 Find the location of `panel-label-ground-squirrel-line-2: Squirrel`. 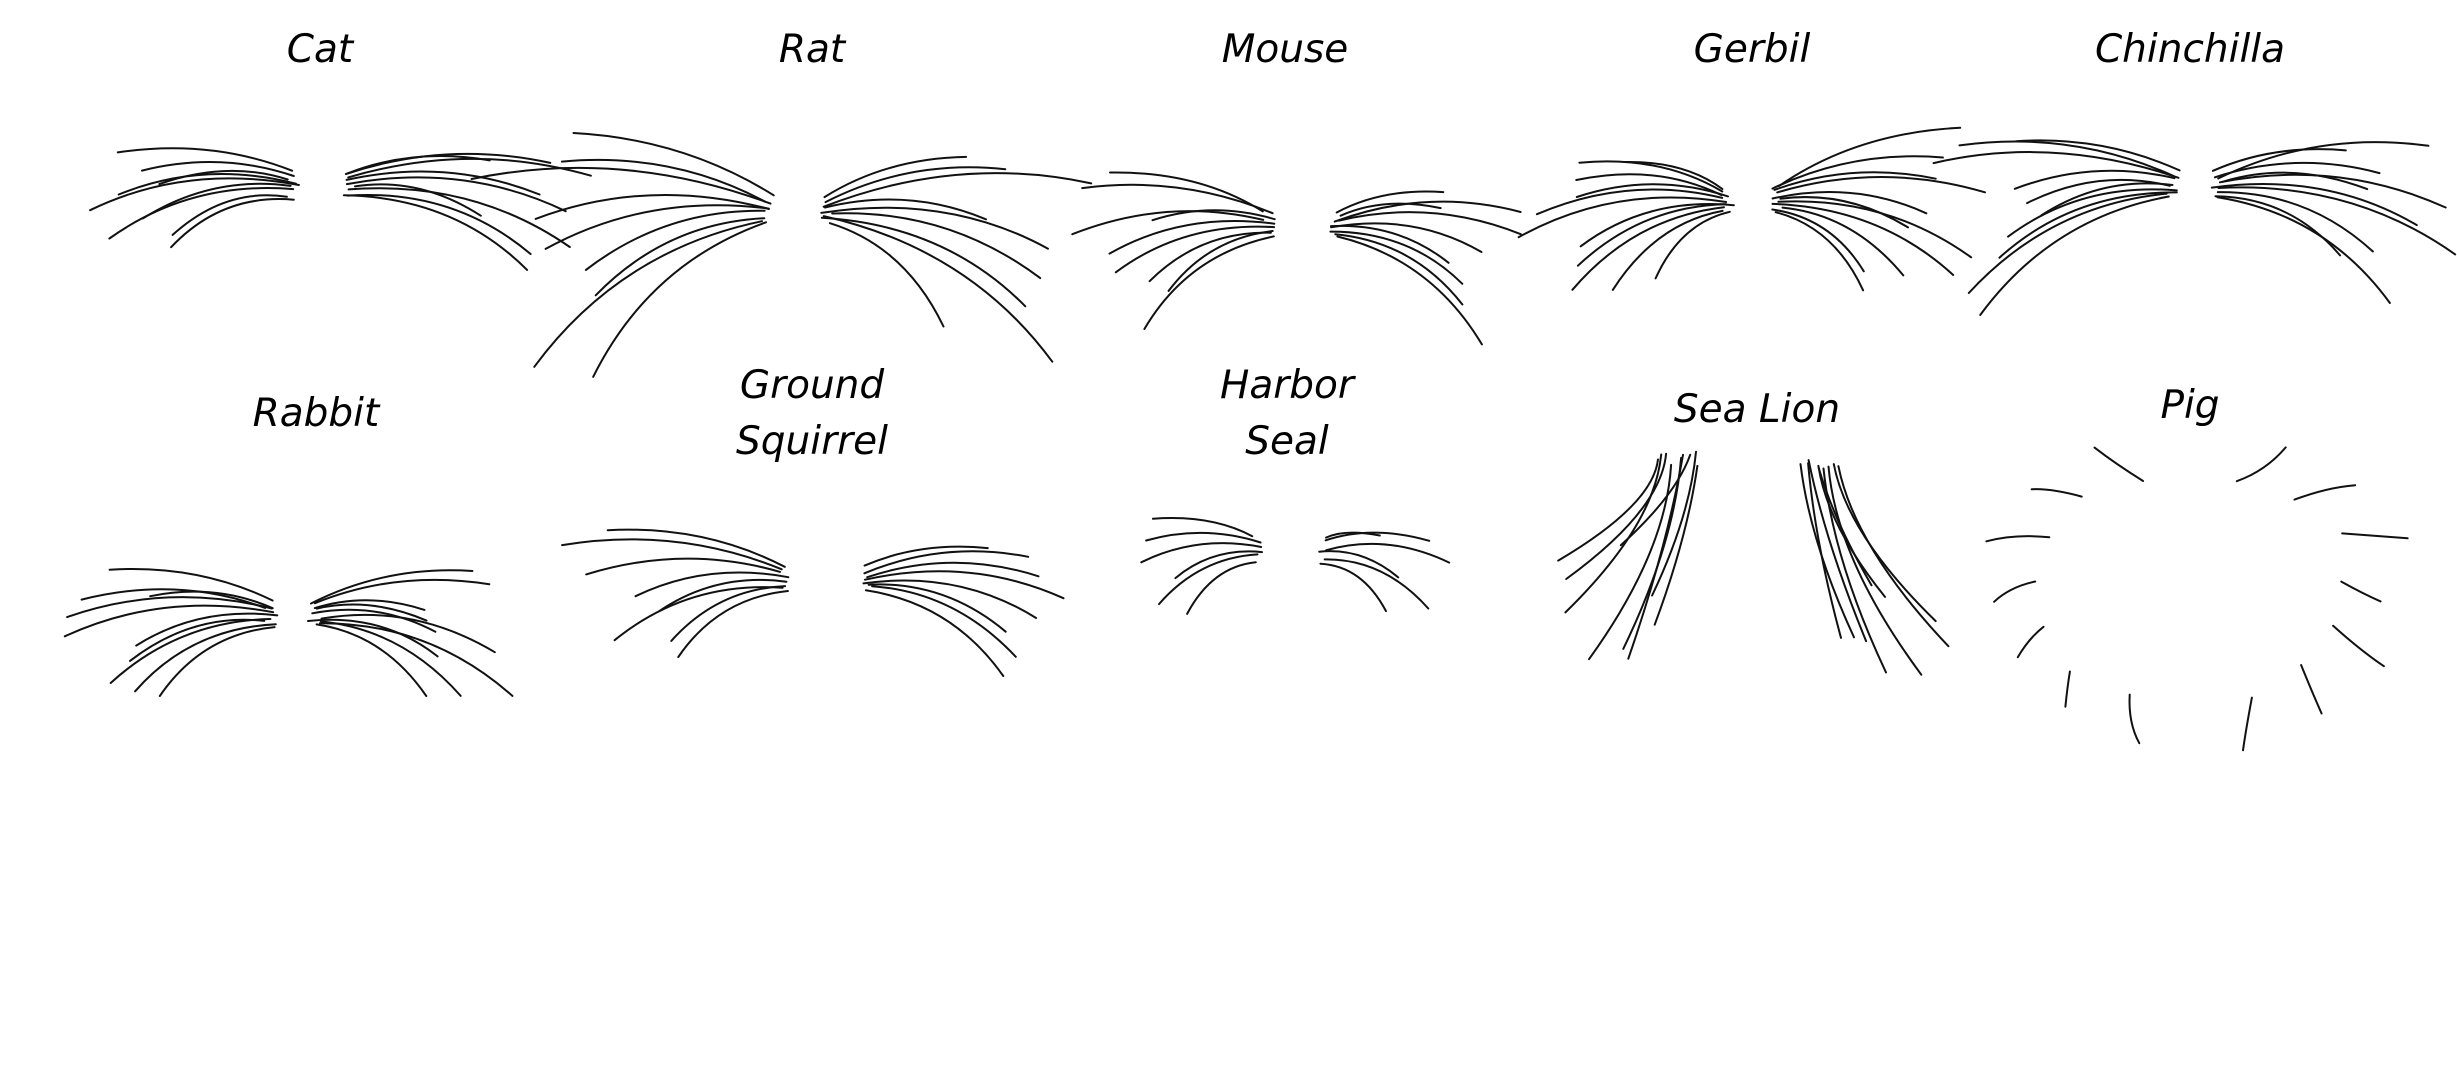

panel-label-ground-squirrel-line-2: Squirrel is located at coordinates (812, 441).